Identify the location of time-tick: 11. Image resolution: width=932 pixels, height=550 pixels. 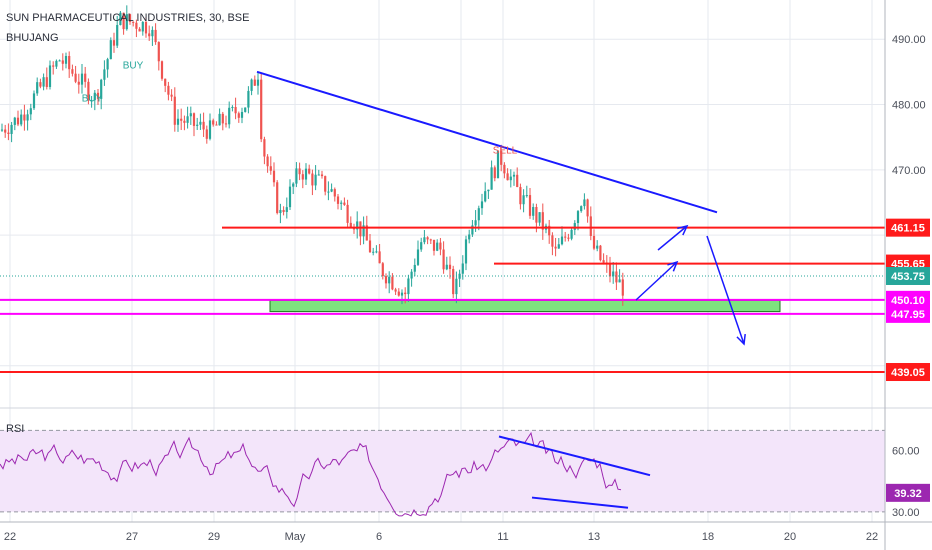
(502, 537).